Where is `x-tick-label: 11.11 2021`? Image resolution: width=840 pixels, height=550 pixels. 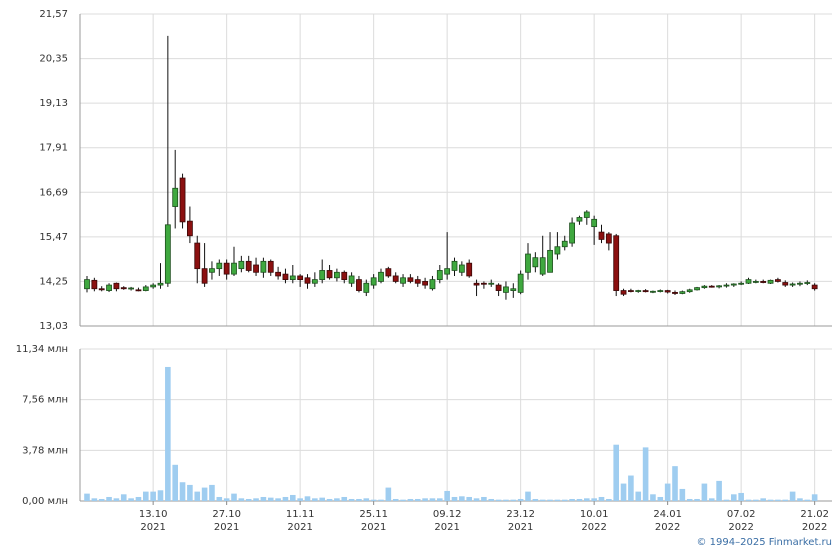
x-tick-label: 11.11 2021 is located at coordinates (300, 521).